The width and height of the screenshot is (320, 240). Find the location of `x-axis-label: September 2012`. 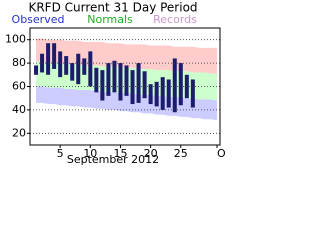

x-axis-label: September 2012 is located at coordinates (113, 159).